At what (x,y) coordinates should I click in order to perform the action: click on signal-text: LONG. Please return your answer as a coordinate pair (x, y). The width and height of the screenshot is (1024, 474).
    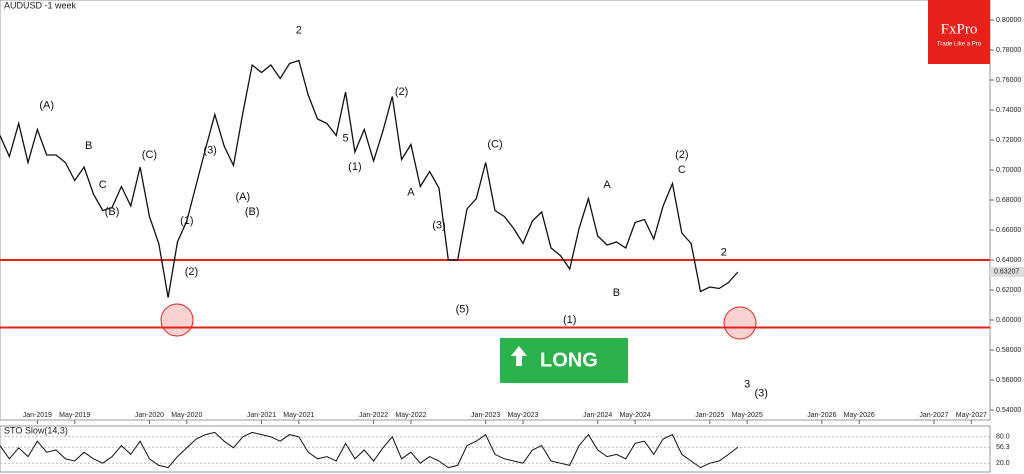
    Looking at the image, I should click on (569, 360).